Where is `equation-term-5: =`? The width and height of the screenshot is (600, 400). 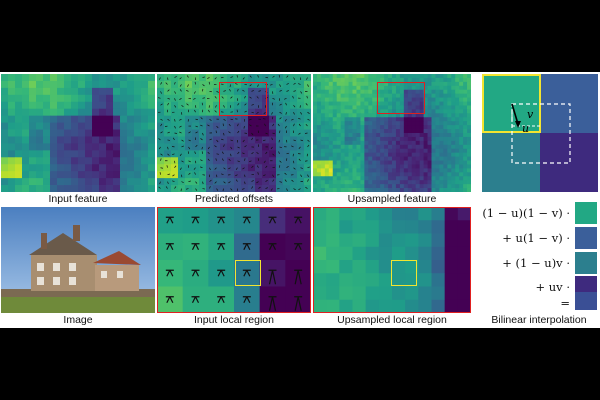
equation-term-5: = is located at coordinates (565, 303).